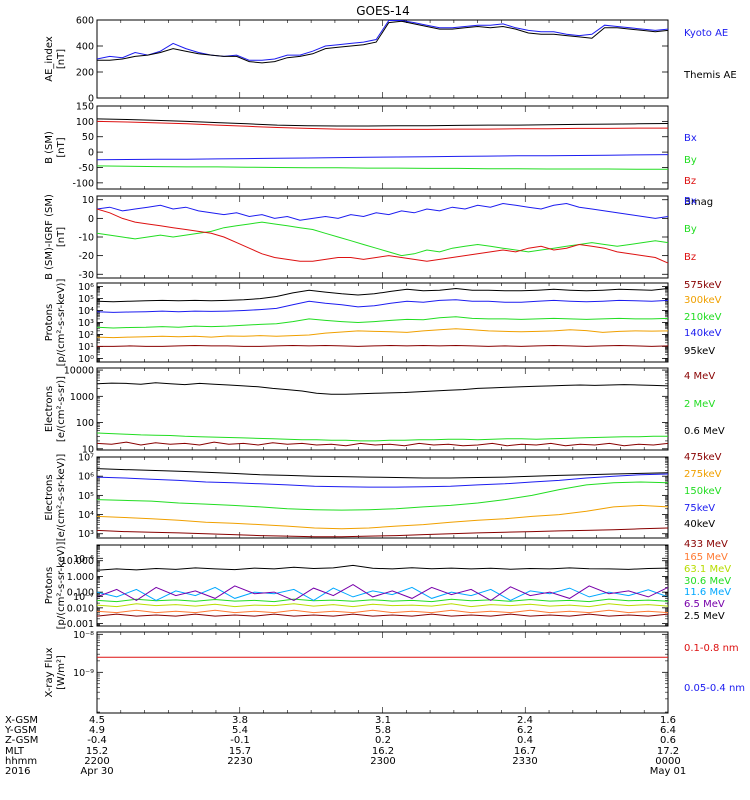 The height and width of the screenshot is (800, 750). Describe the element at coordinates (97, 720) in the screenshot. I see `footer-cell: 4.5` at that location.